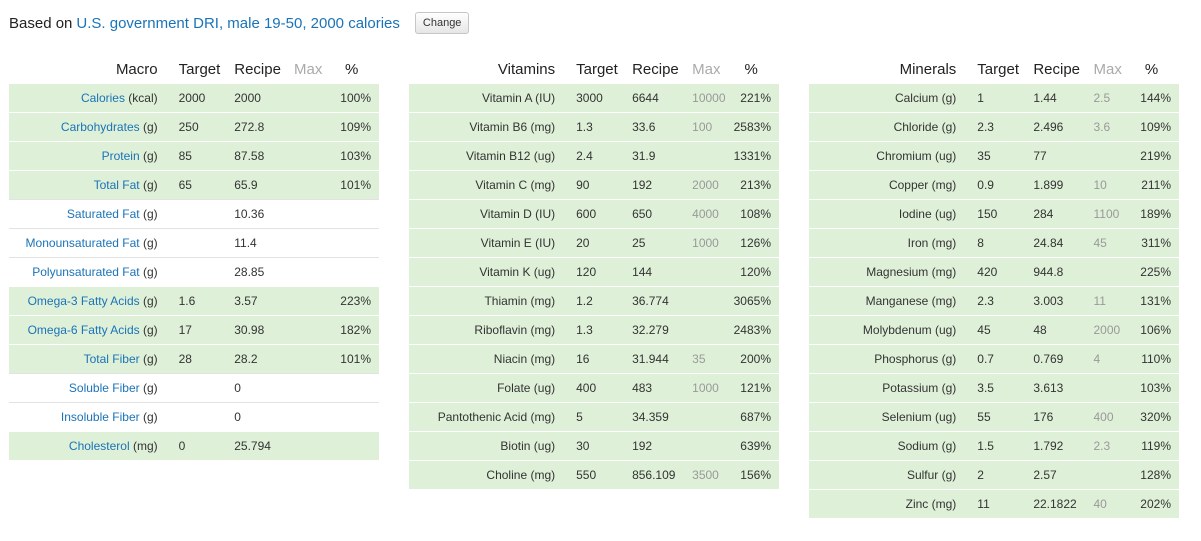  I want to click on nutrient-link: Insoluble Fiber, so click(100, 417).